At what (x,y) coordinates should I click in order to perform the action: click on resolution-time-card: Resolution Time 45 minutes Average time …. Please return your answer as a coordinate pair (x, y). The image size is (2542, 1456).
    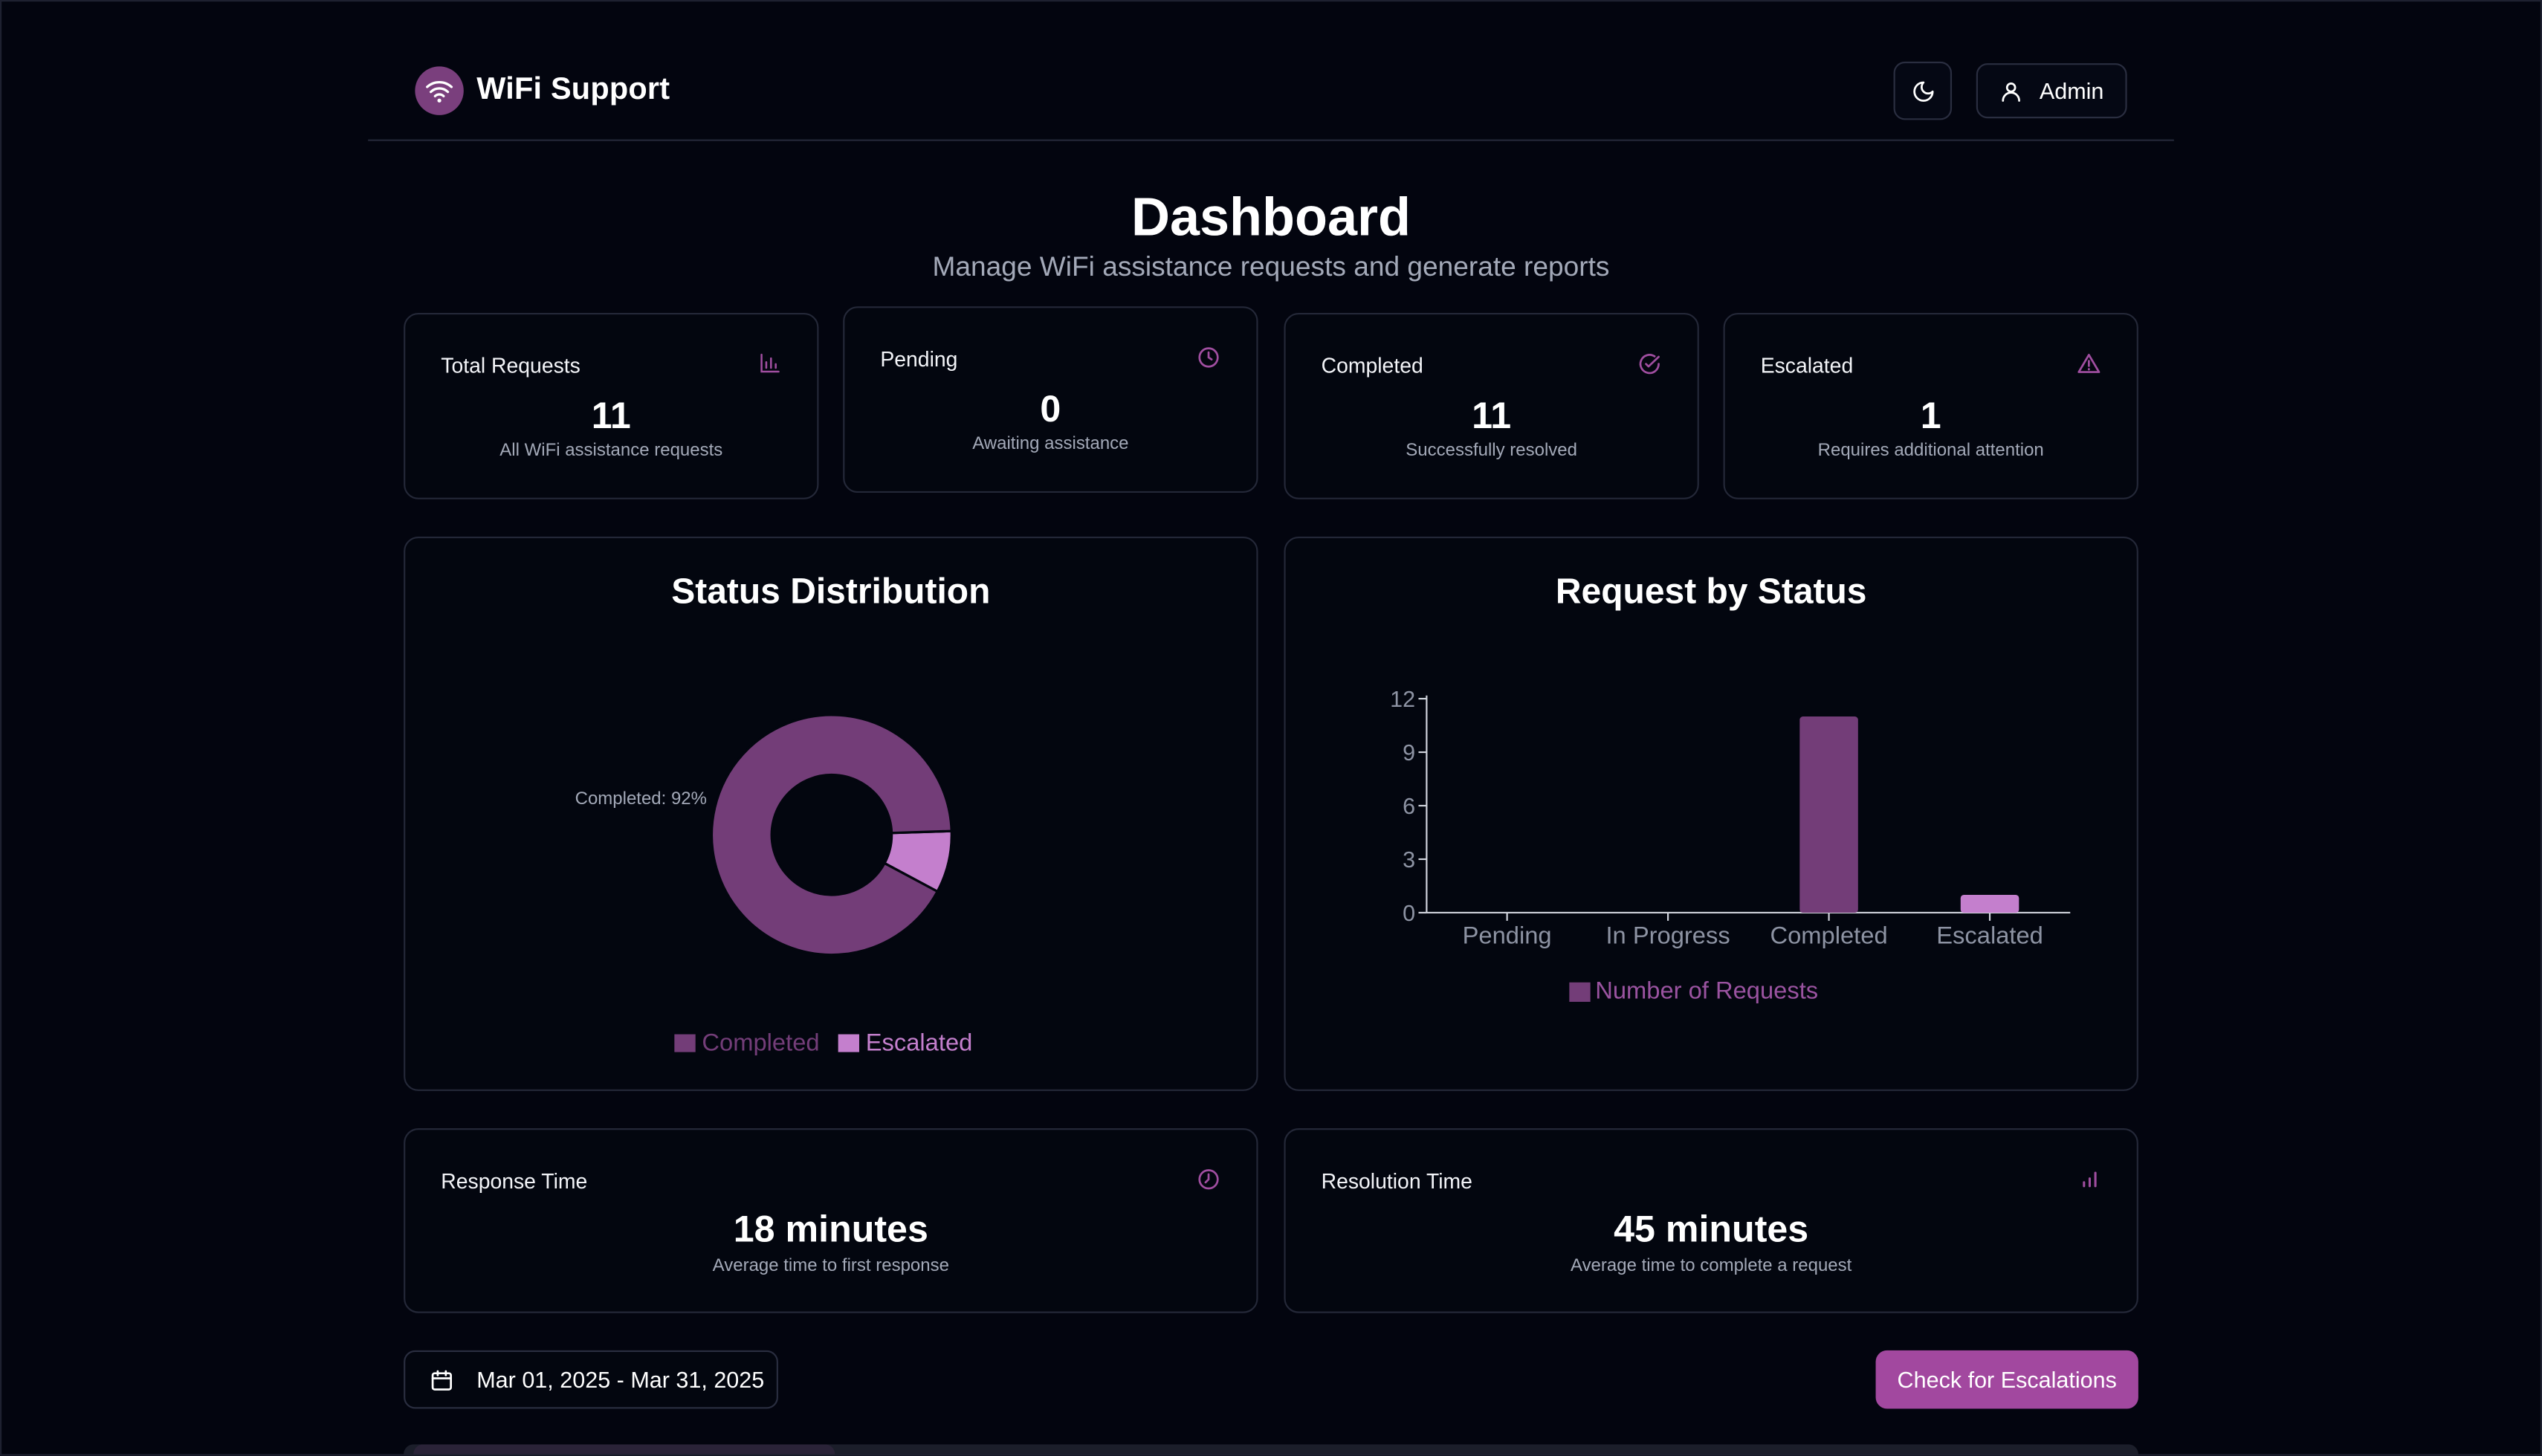
    Looking at the image, I should click on (1711, 1221).